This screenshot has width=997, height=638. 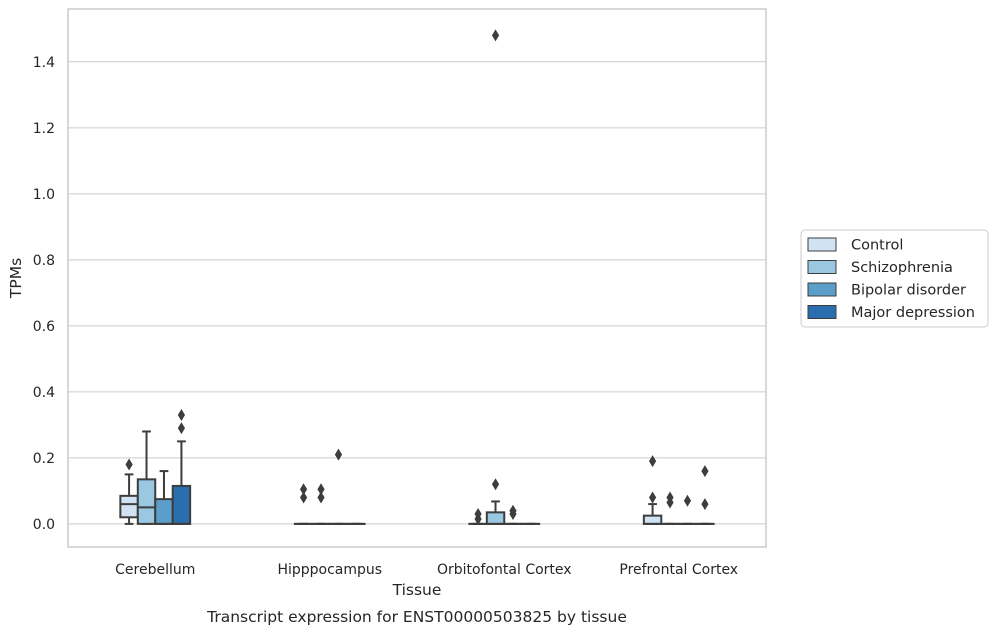 What do you see at coordinates (44, 459) in the screenshot?
I see `y-tick-label: 0.2` at bounding box center [44, 459].